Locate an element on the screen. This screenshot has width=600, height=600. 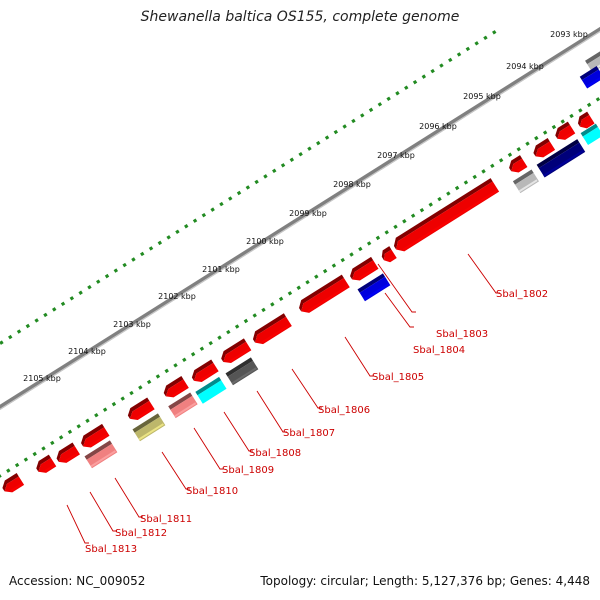
kbp-label: 2102 kbp is located at coordinates (177, 296).